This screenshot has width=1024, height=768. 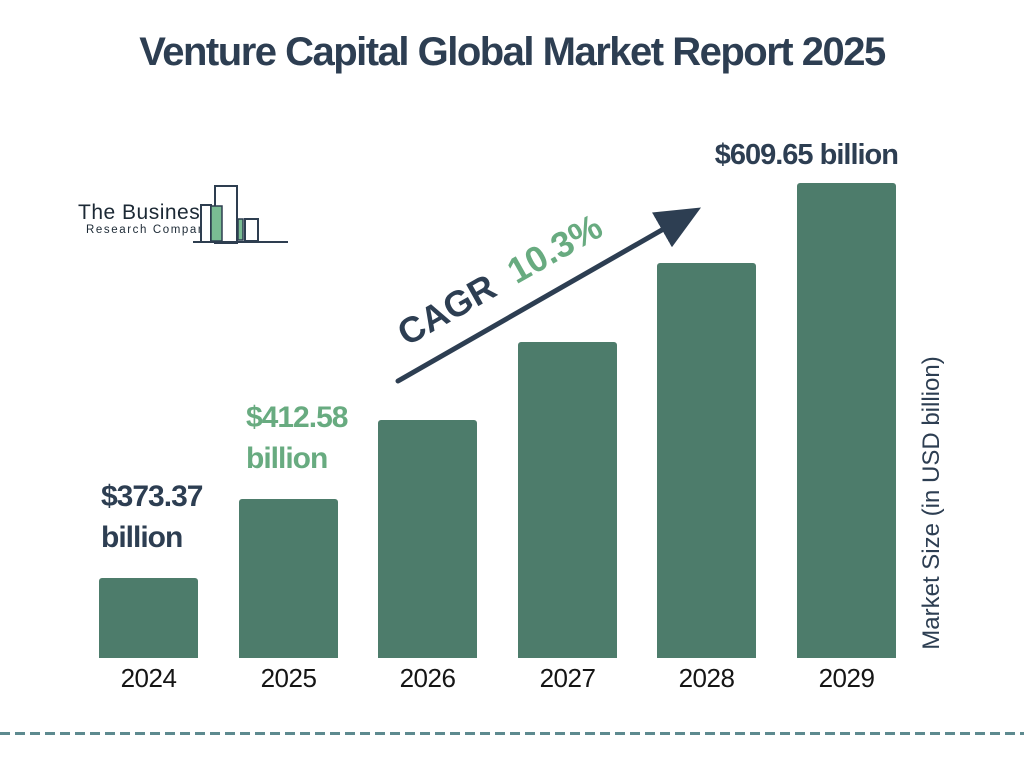 What do you see at coordinates (931, 503) in the screenshot?
I see `y-axis-label: Market Size (in USD billion)` at bounding box center [931, 503].